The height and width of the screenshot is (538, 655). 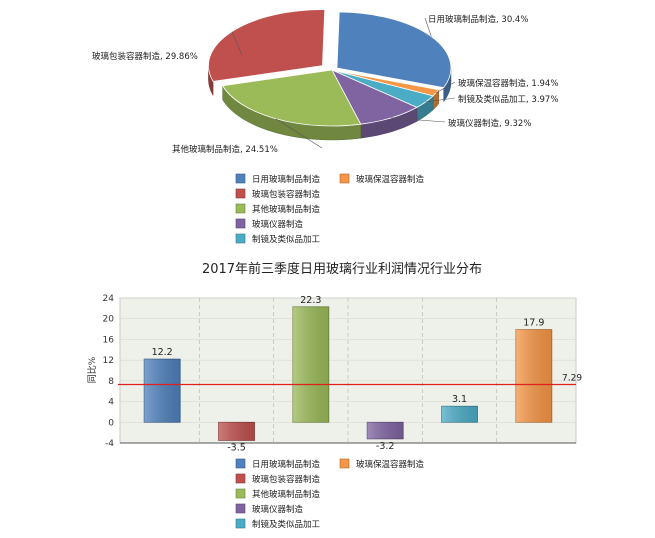 I want to click on pie-slice-label: 制镜及类似品加工, 3.97%, so click(x=508, y=99).